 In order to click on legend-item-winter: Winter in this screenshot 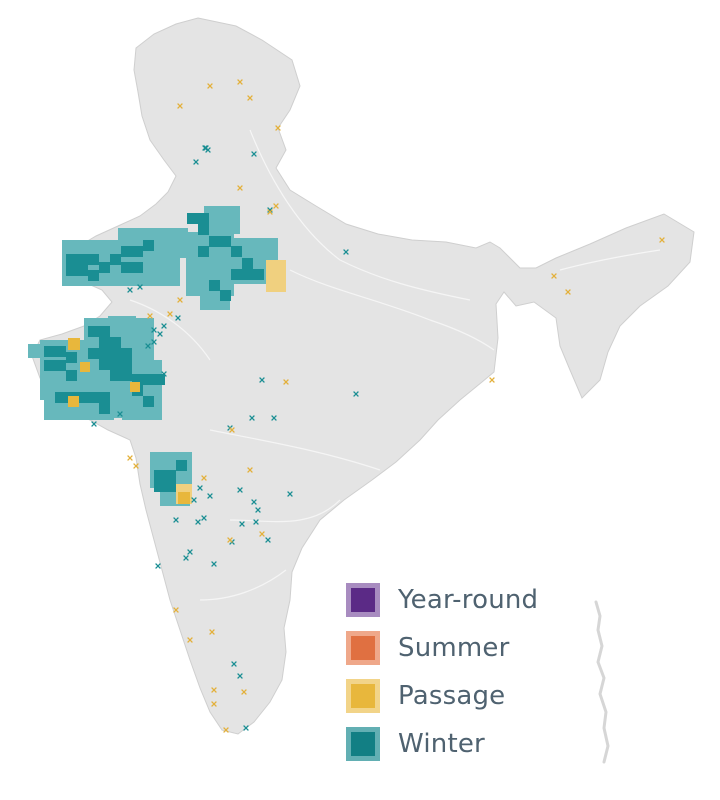, I will do `click(415, 744)`.